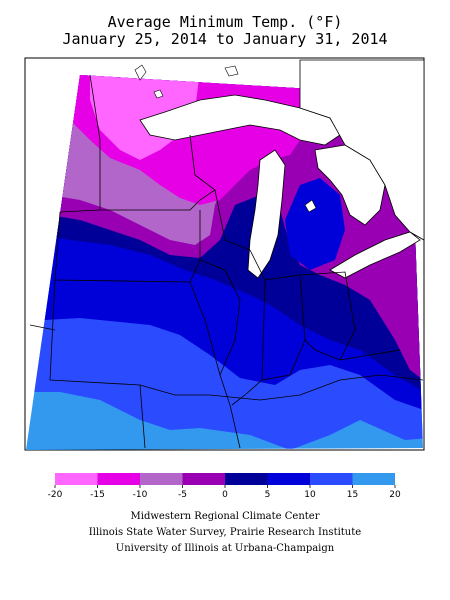 Image resolution: width=450 pixels, height=600 pixels. I want to click on border-mn-ia, so click(158, 200).